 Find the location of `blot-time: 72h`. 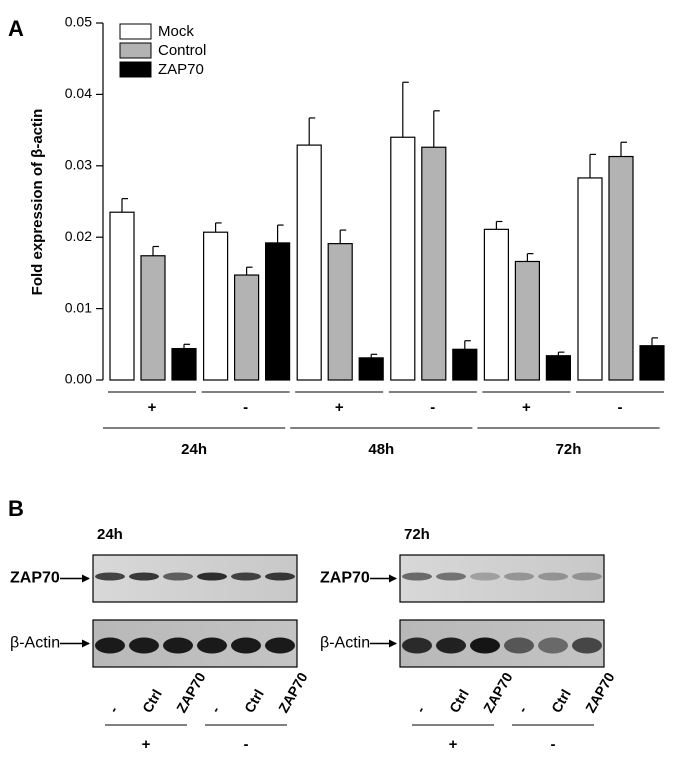

blot-time: 72h is located at coordinates (417, 534).